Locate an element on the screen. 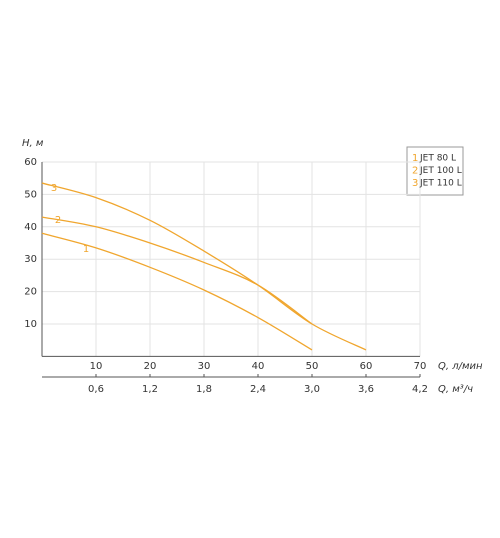 This screenshot has height=538, width=500. curve-number: 1 is located at coordinates (86, 249).